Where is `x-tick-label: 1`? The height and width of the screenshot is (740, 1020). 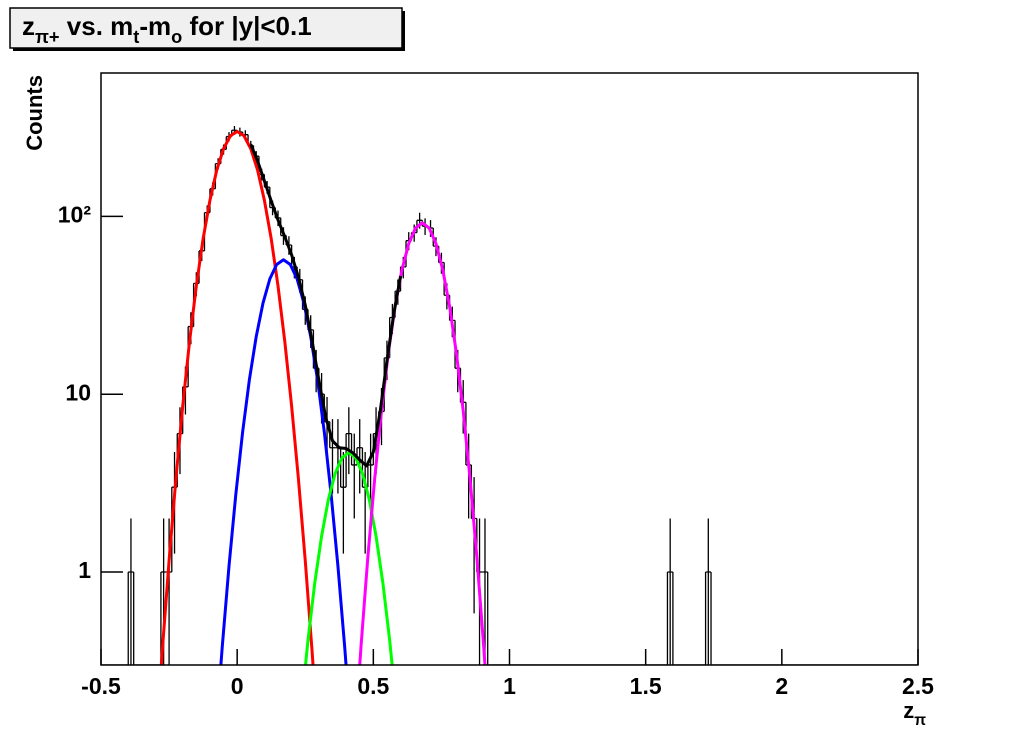 x-tick-label: 1 is located at coordinates (509, 686).